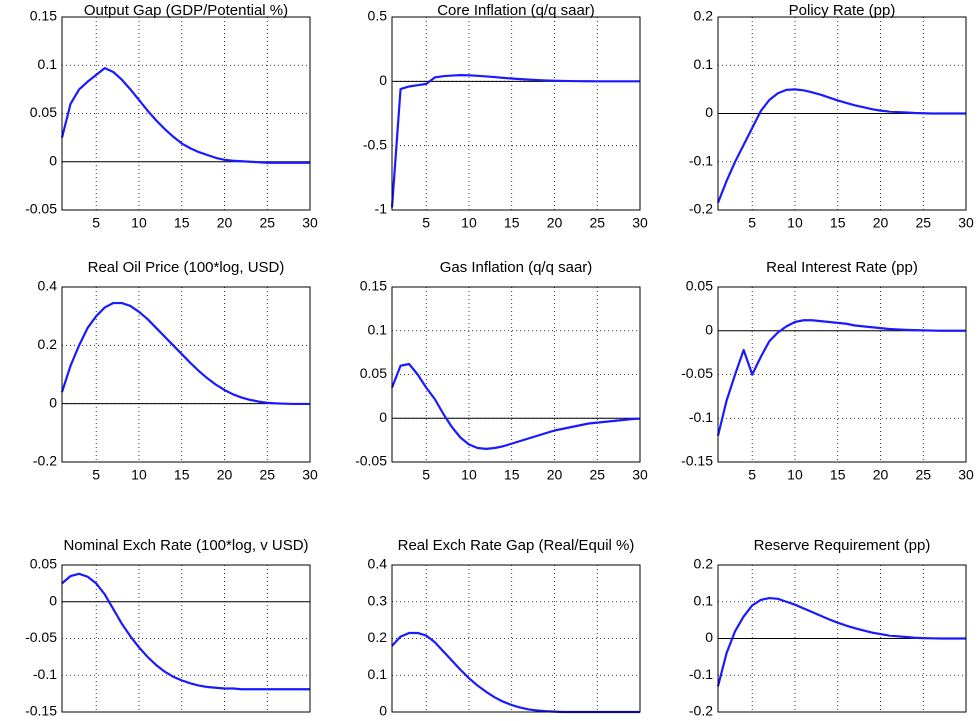 This screenshot has height=721, width=980. Describe the element at coordinates (375, 144) in the screenshot. I see `y-tick-label: -0.5` at that location.